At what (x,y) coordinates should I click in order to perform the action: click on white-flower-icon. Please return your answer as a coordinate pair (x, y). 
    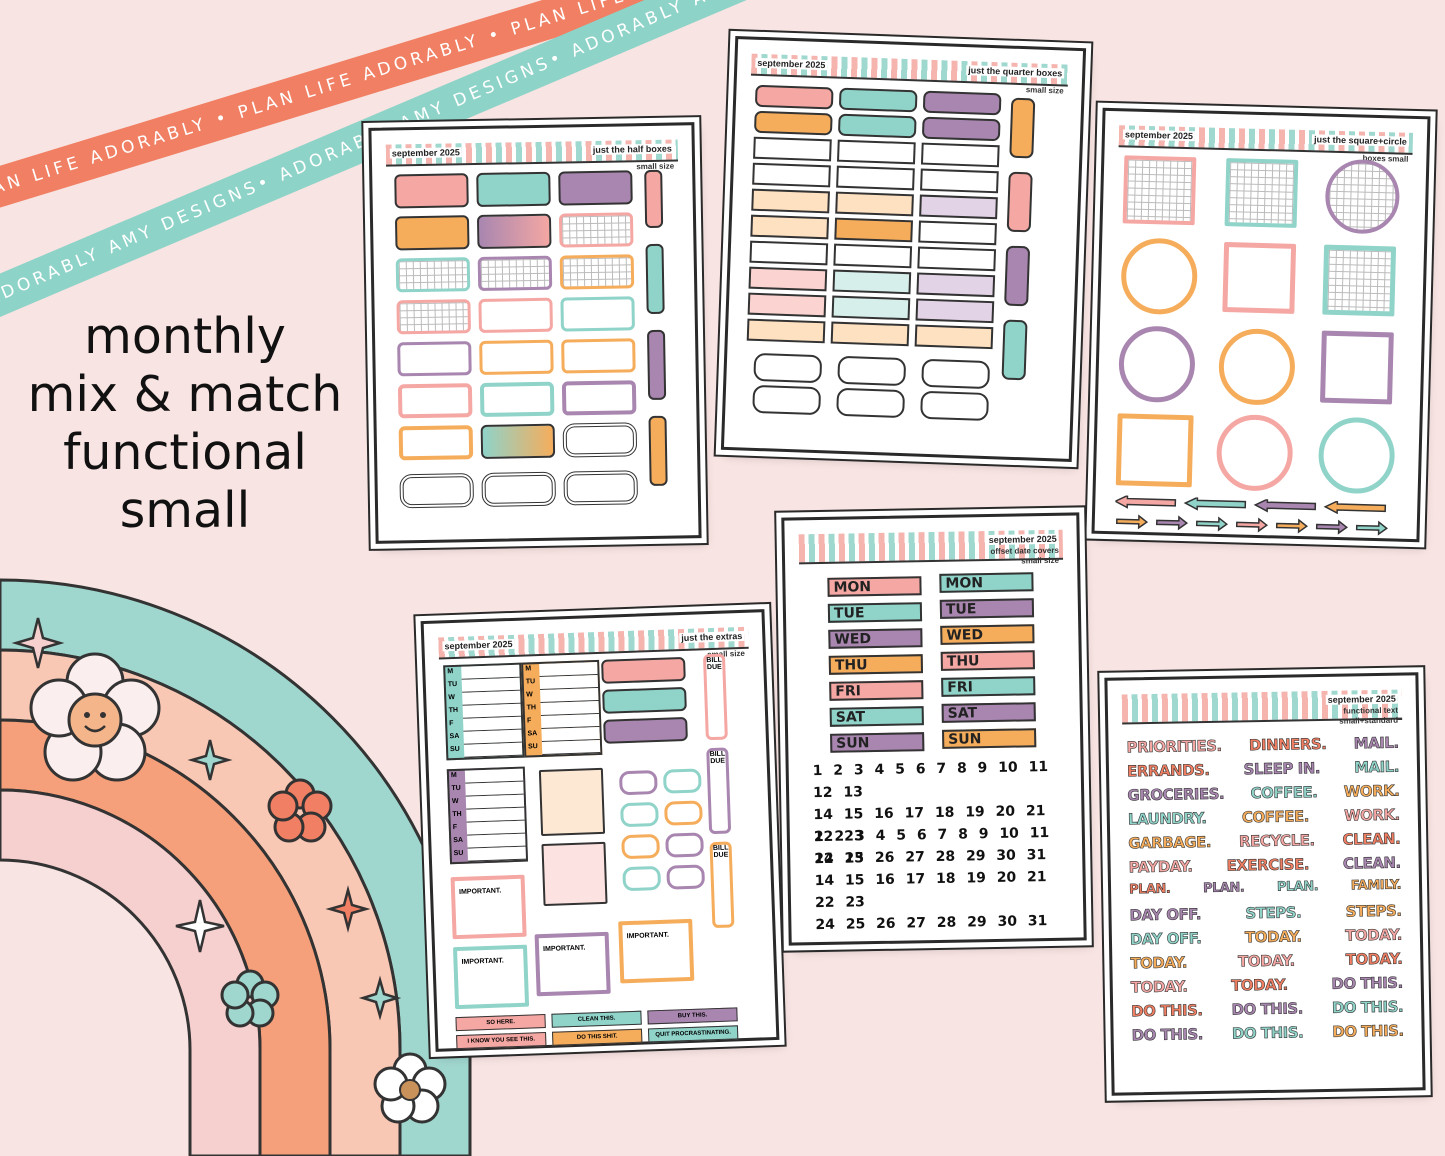
    Looking at the image, I should click on (410, 1088).